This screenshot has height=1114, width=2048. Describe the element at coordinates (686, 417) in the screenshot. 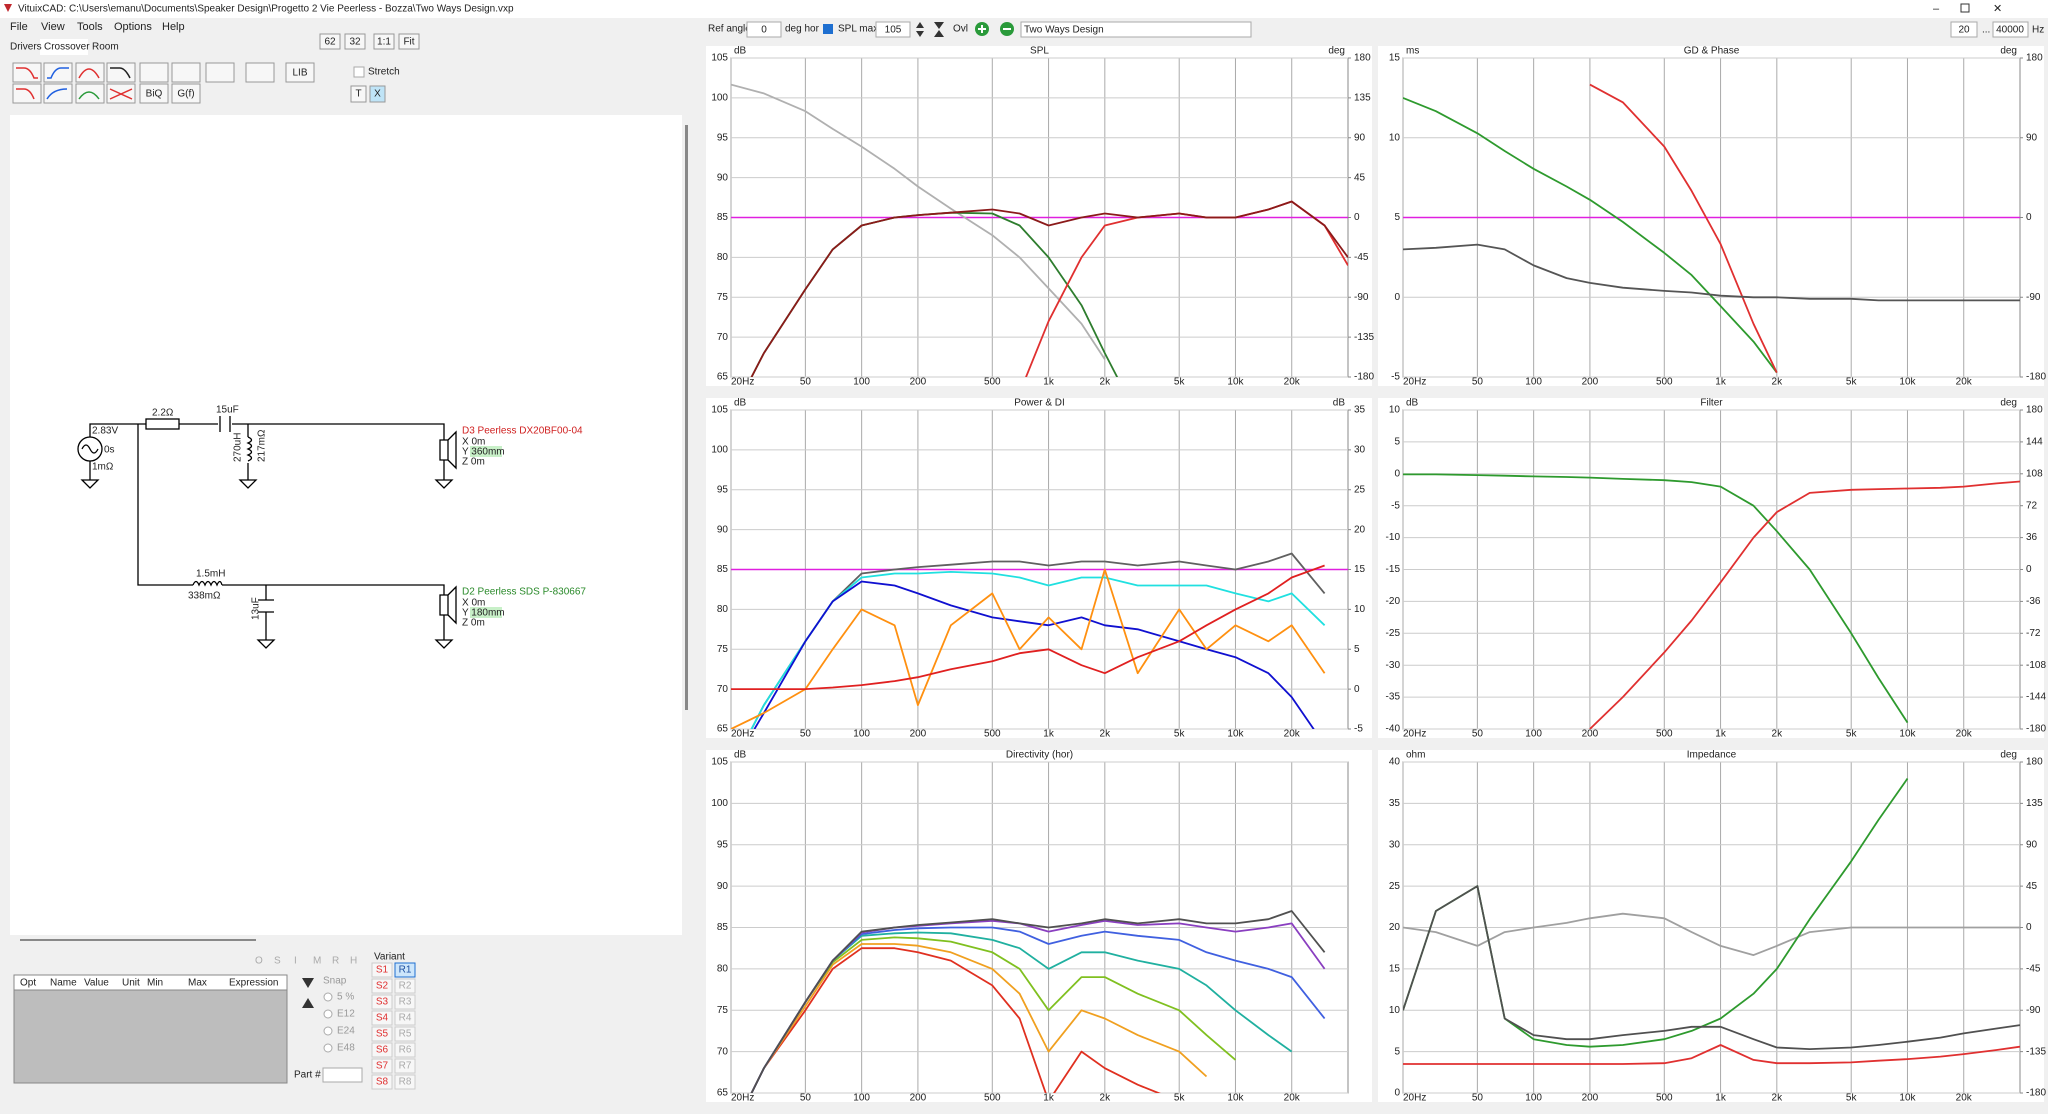

I see `scrollbar` at that location.